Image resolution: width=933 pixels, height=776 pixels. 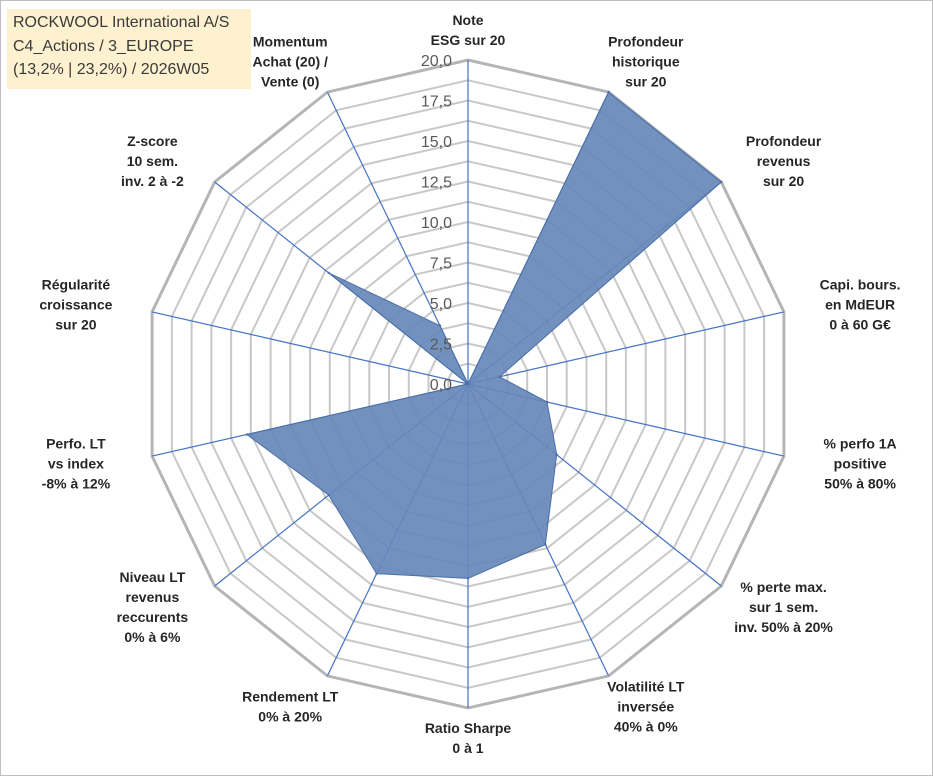 What do you see at coordinates (436, 183) in the screenshot?
I see `tick-label: 12,5` at bounding box center [436, 183].